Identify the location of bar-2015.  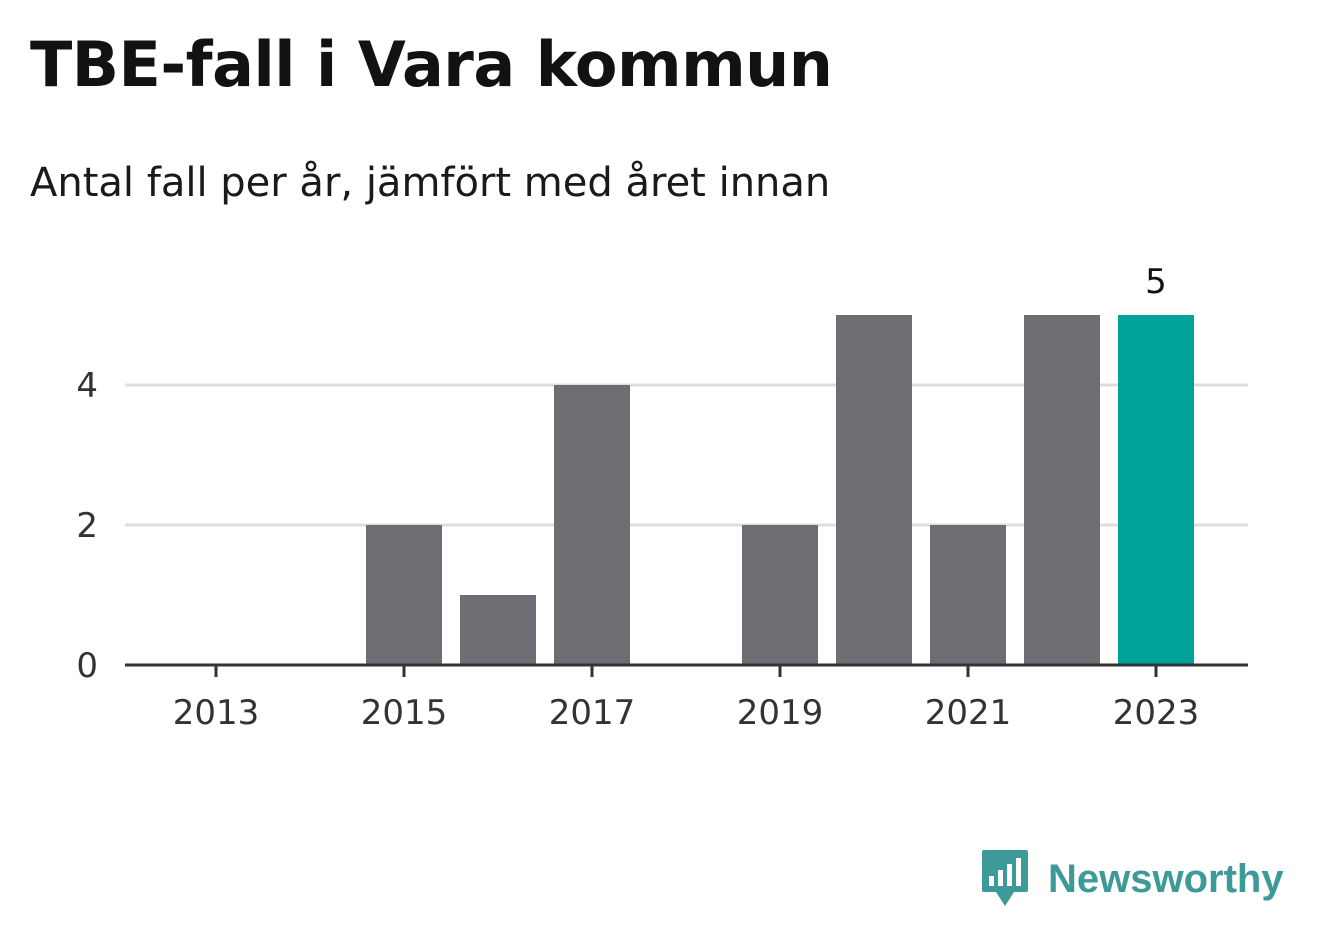
(404, 595).